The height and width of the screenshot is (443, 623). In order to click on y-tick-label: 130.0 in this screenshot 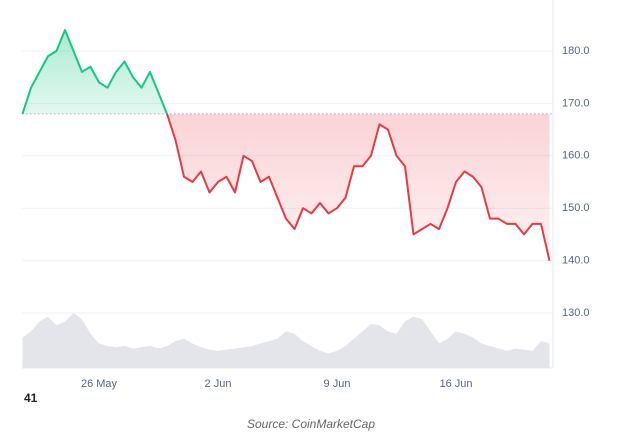, I will do `click(576, 313)`.